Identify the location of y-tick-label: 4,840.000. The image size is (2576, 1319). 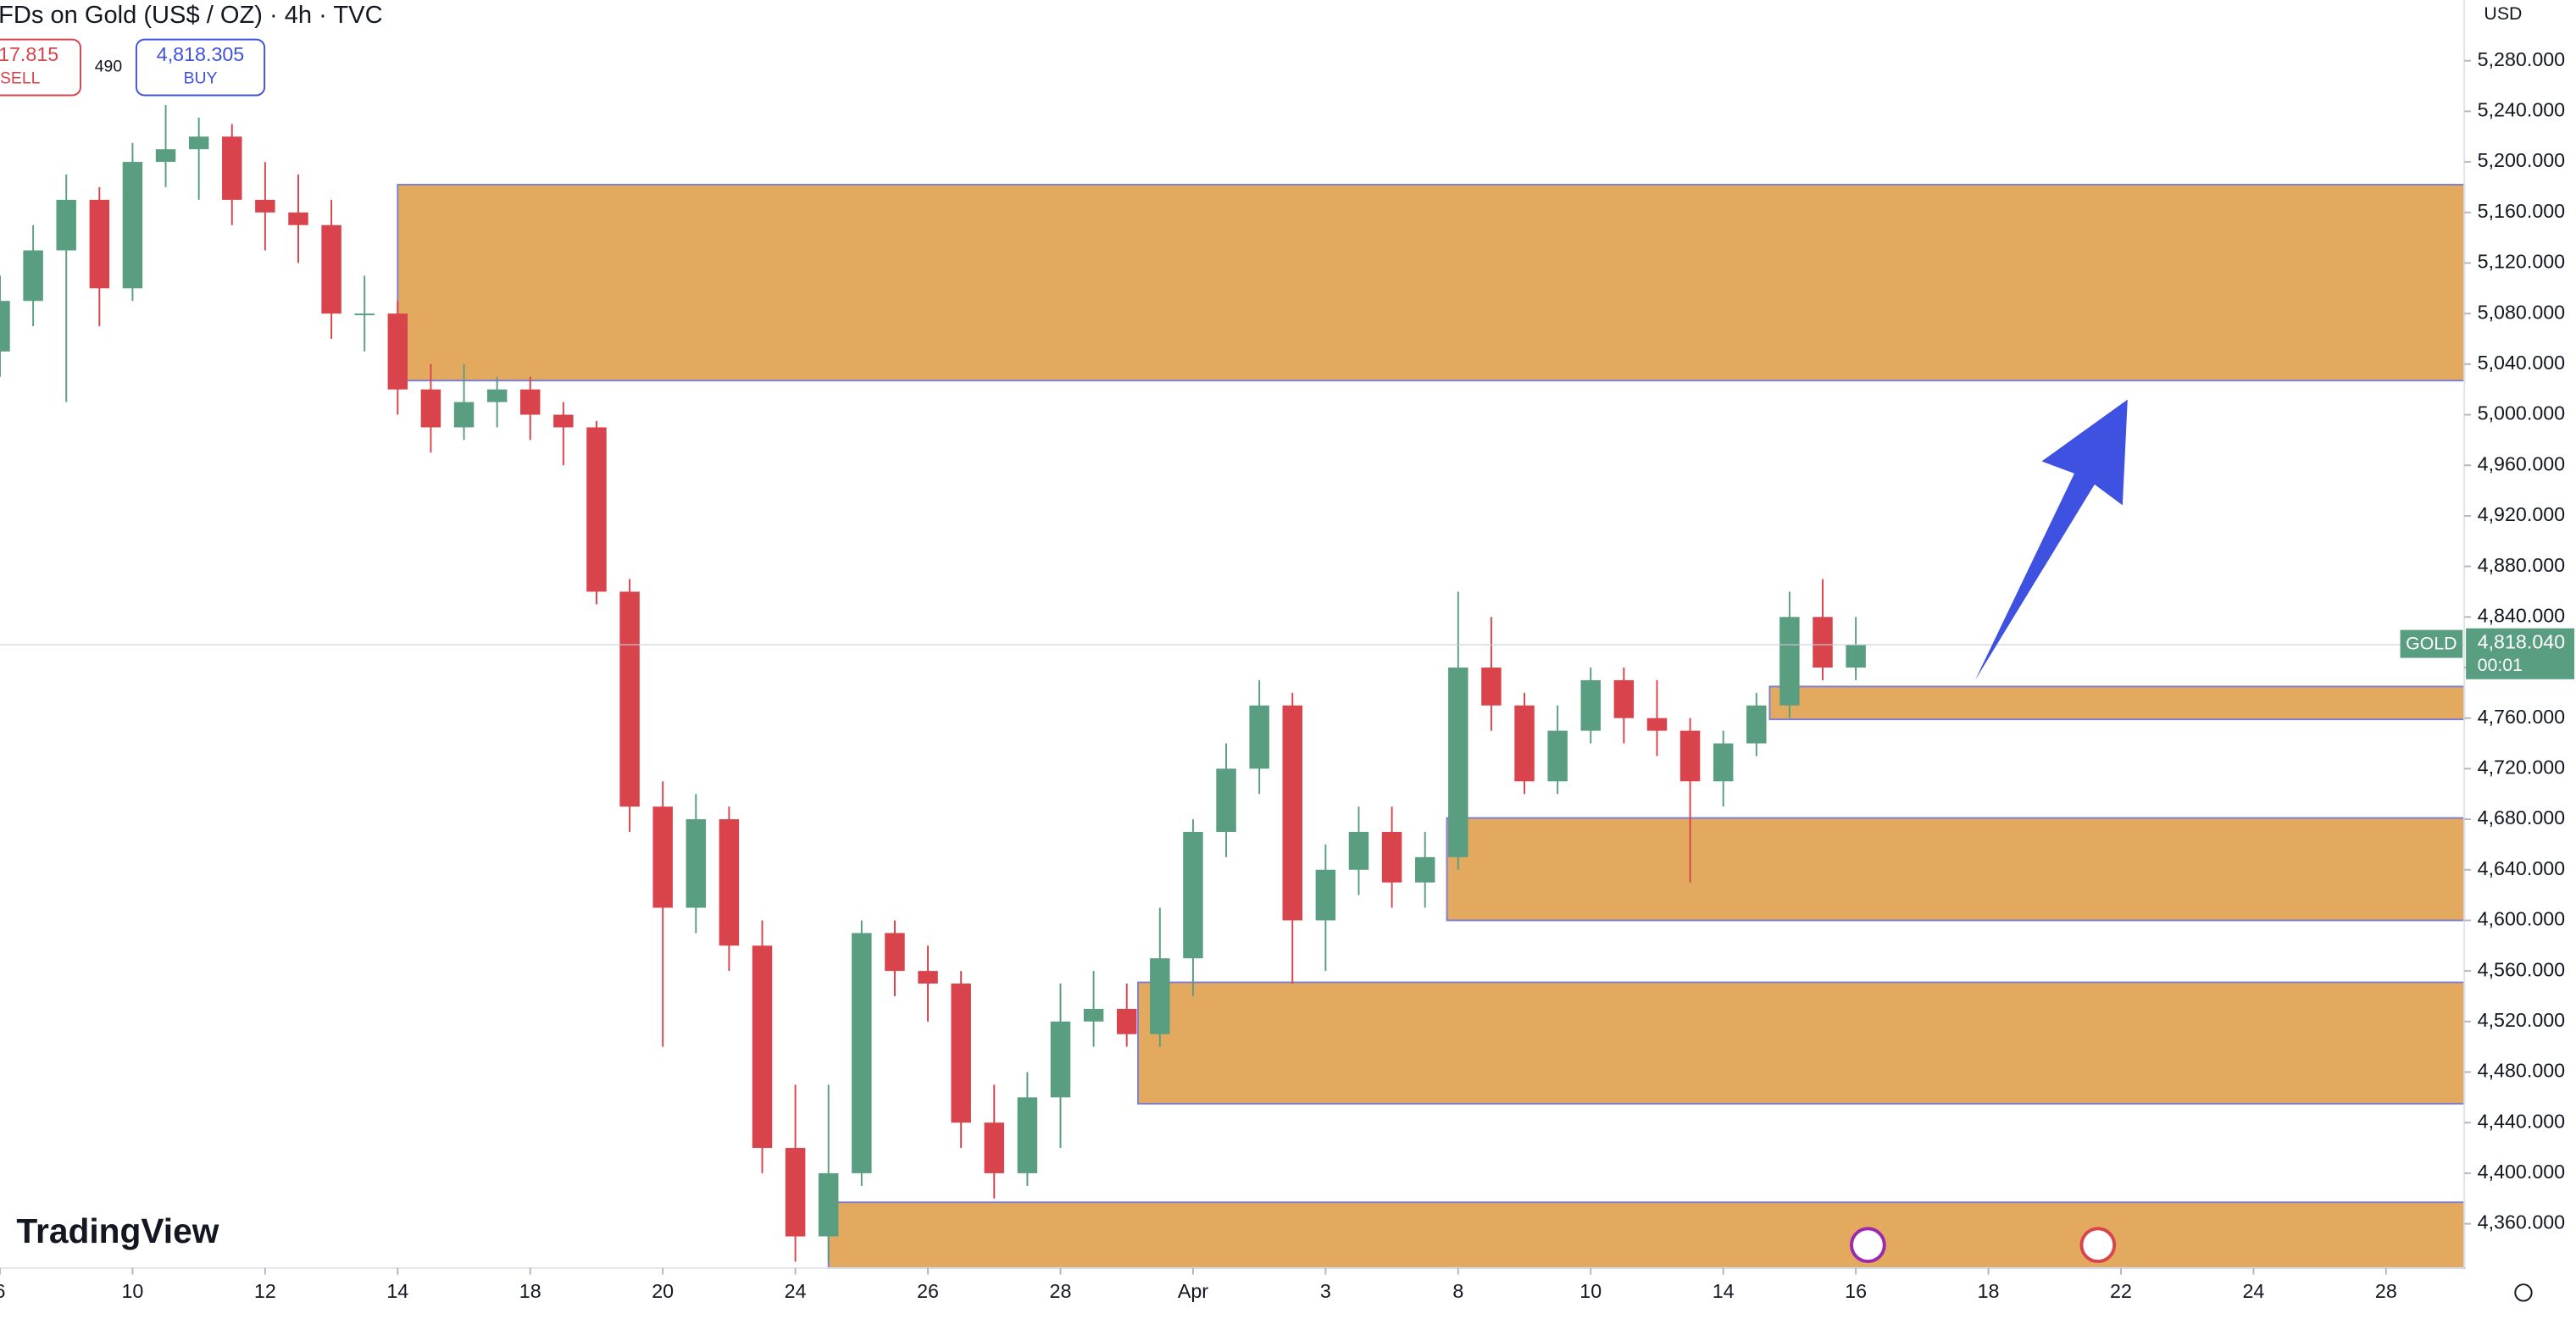
(2522, 615).